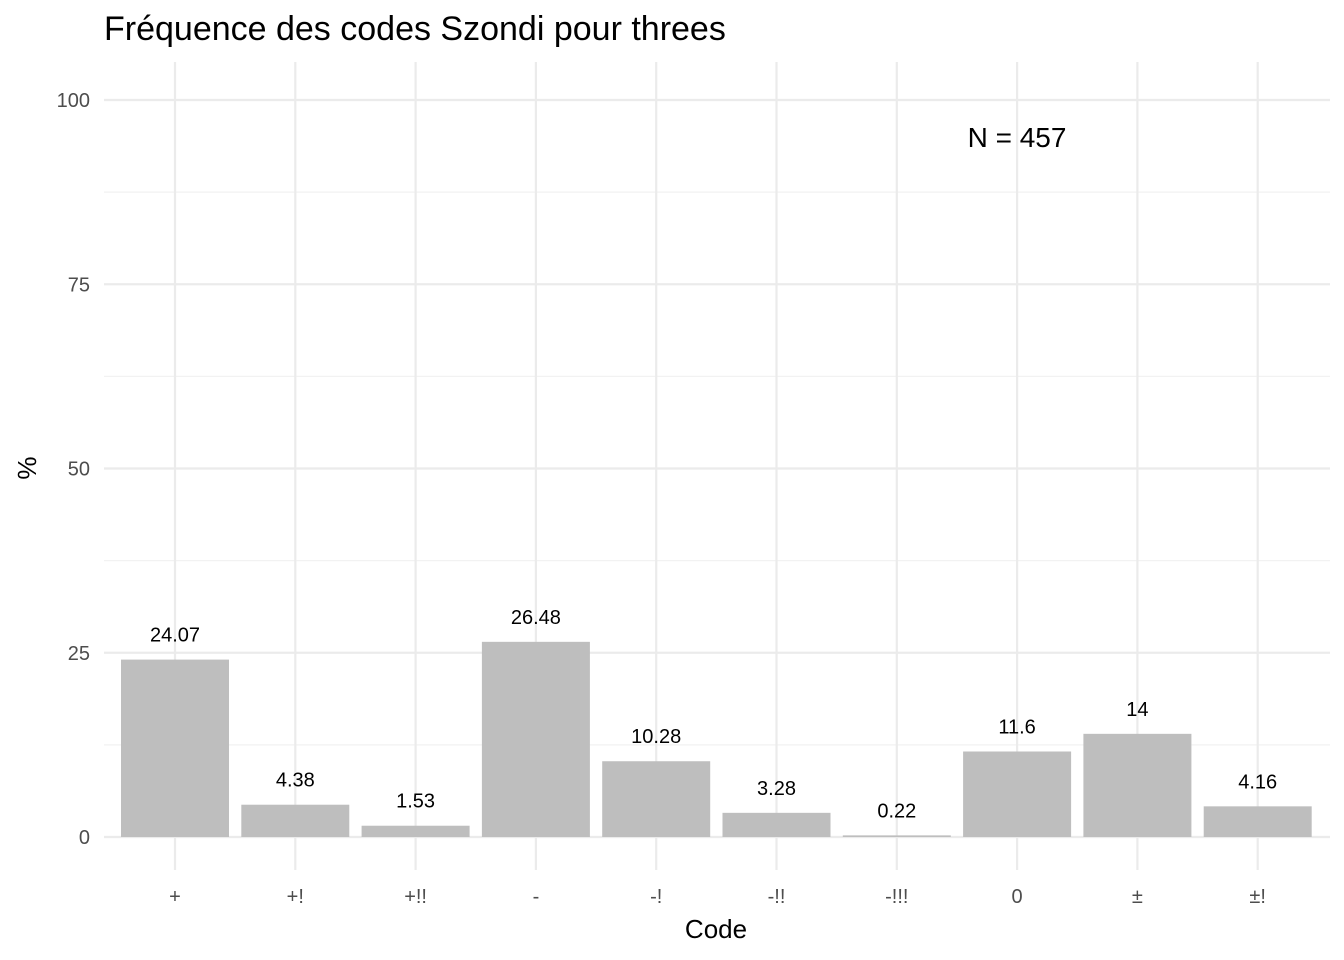  What do you see at coordinates (415, 29) in the screenshot?
I see `chart-title: Fréquence des codes Szondi pour threes` at bounding box center [415, 29].